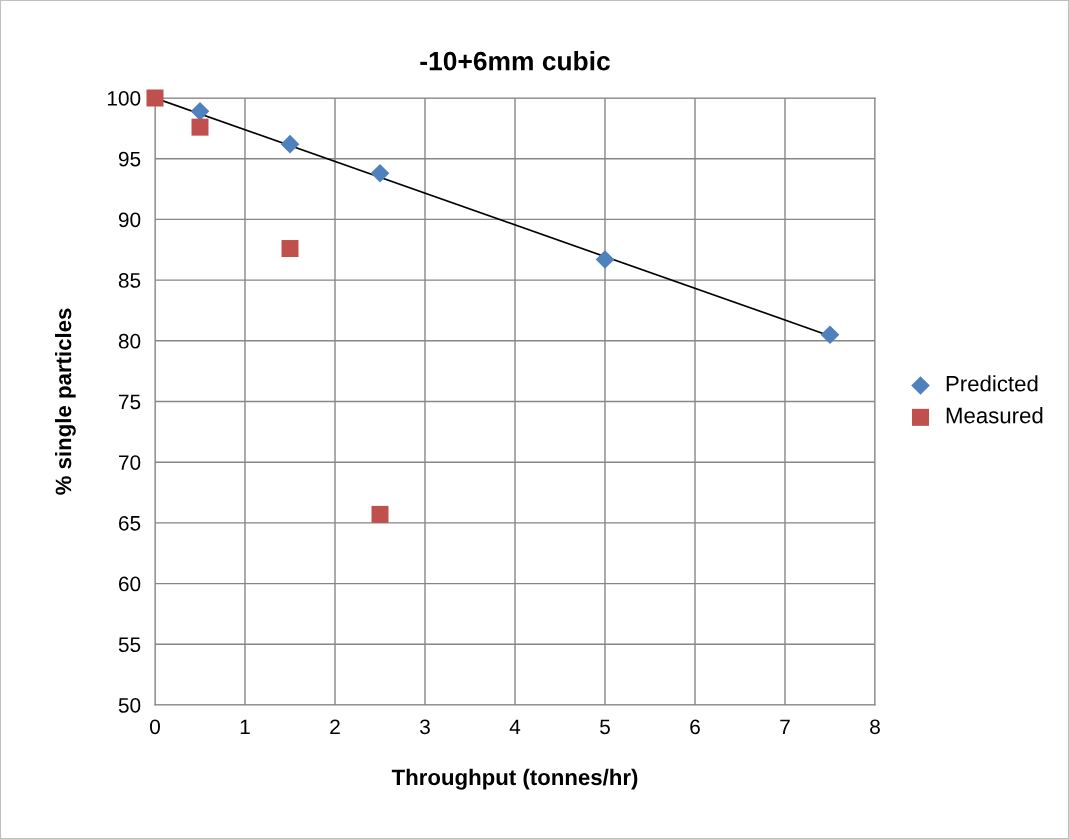  I want to click on x-tick-label: 1, so click(245, 726).